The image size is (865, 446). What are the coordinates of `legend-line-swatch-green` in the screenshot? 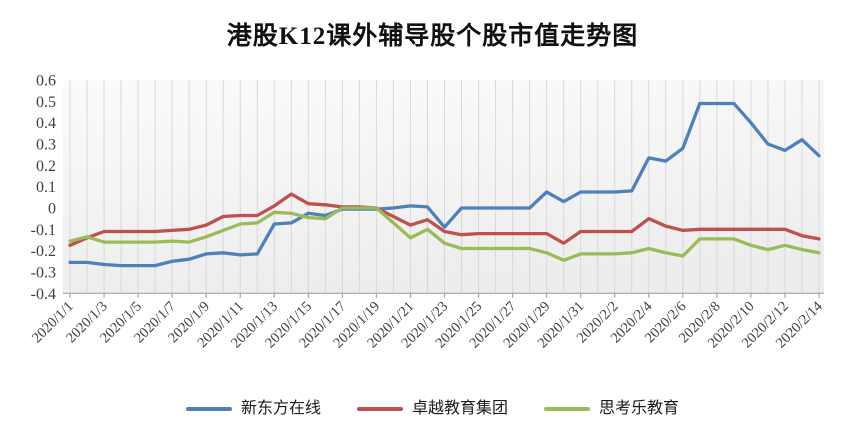 It's located at (567, 409).